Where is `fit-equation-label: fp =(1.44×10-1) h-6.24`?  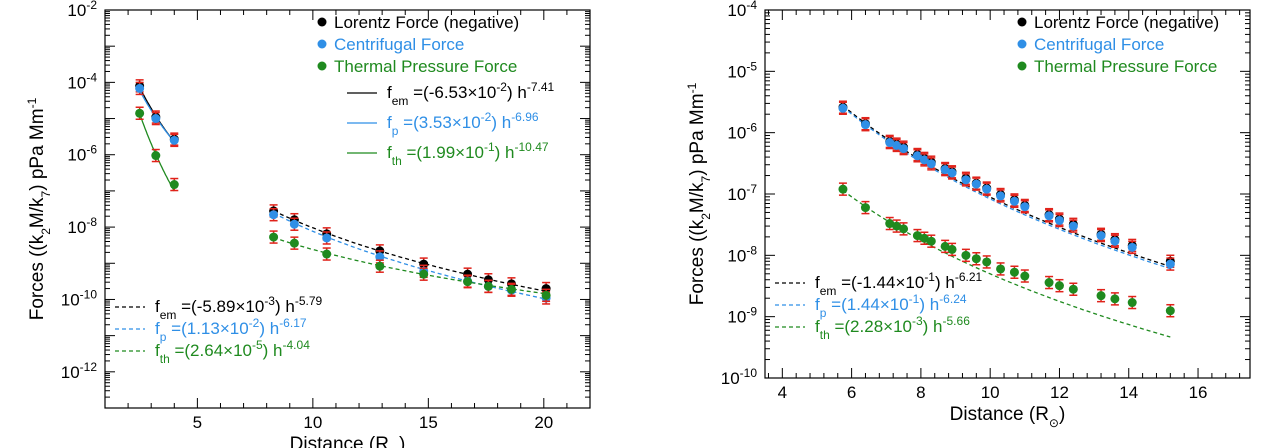
fit-equation-label: fp =(1.44×10-1) h-6.24 is located at coordinates (891, 306).